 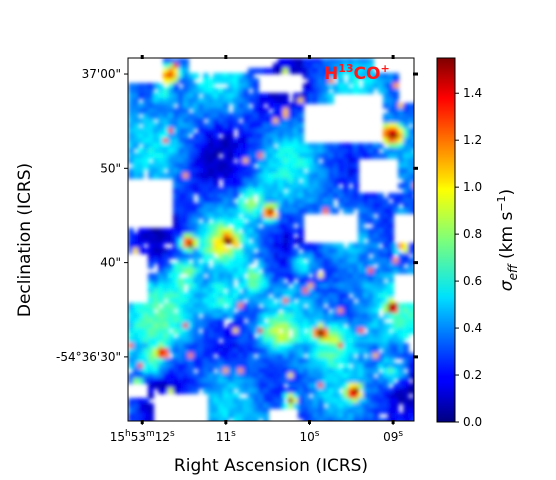 I want to click on y-tick-label: 37'00", so click(x=101, y=74).